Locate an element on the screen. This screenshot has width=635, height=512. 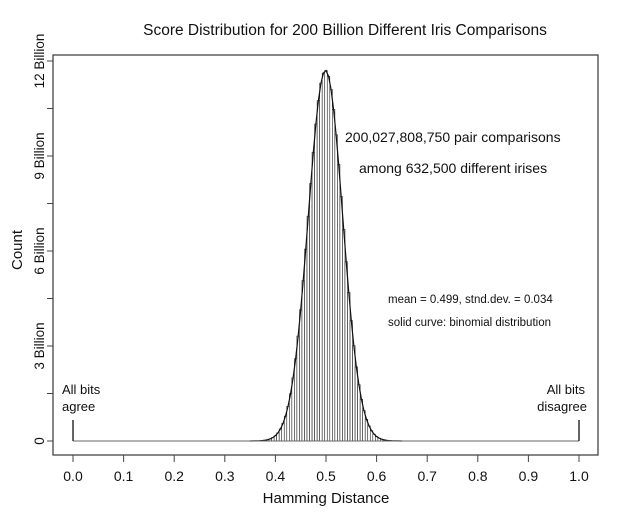
disagree-label-line1: All bits is located at coordinates (566, 389).